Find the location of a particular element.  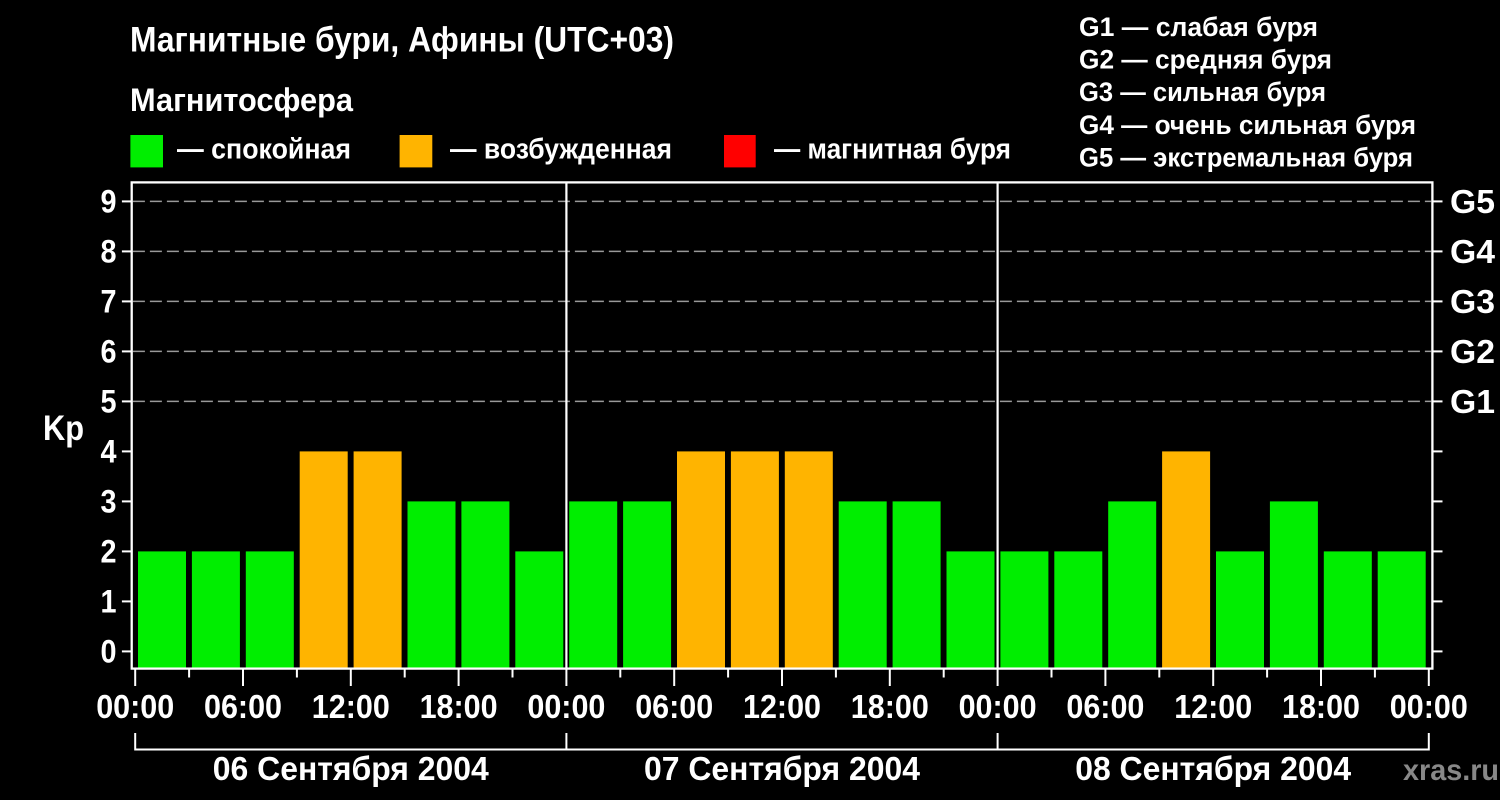

svg-text: G1 — слабая буря is located at coordinates (1198, 27).